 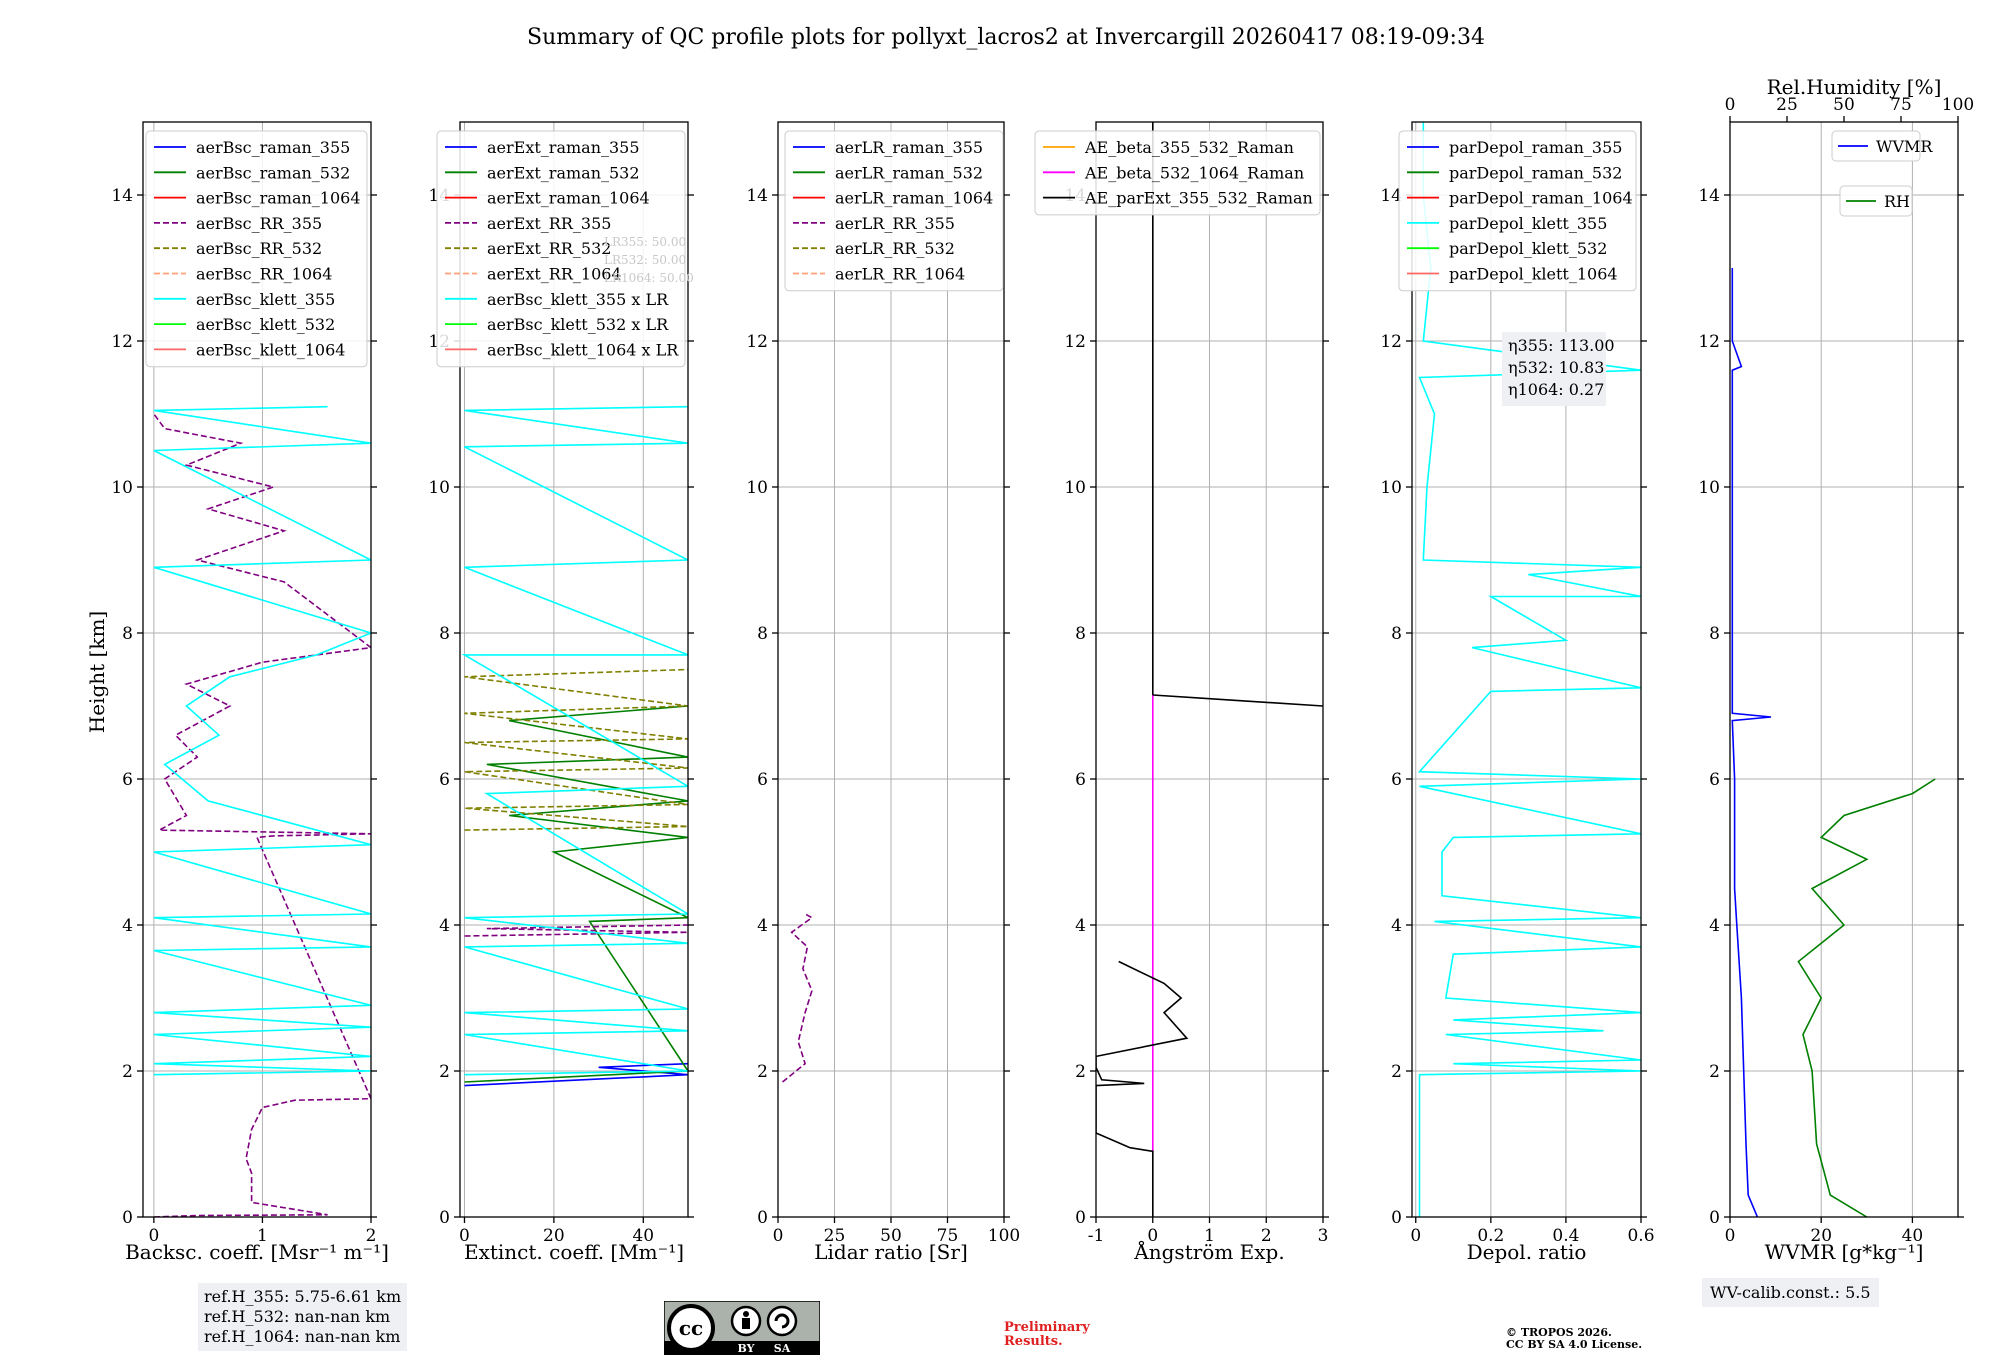 I want to click on series-AE_parExt_355_532_Raman, so click(x=1142, y=1088).